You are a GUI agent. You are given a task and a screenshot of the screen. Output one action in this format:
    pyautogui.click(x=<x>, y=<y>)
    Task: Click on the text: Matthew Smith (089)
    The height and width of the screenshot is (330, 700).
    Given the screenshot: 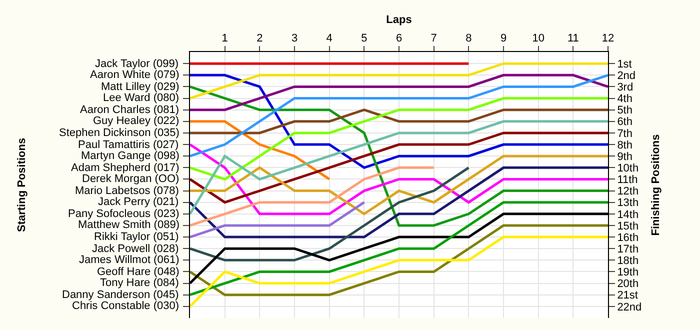 What is the action you would take?
    pyautogui.click(x=129, y=225)
    